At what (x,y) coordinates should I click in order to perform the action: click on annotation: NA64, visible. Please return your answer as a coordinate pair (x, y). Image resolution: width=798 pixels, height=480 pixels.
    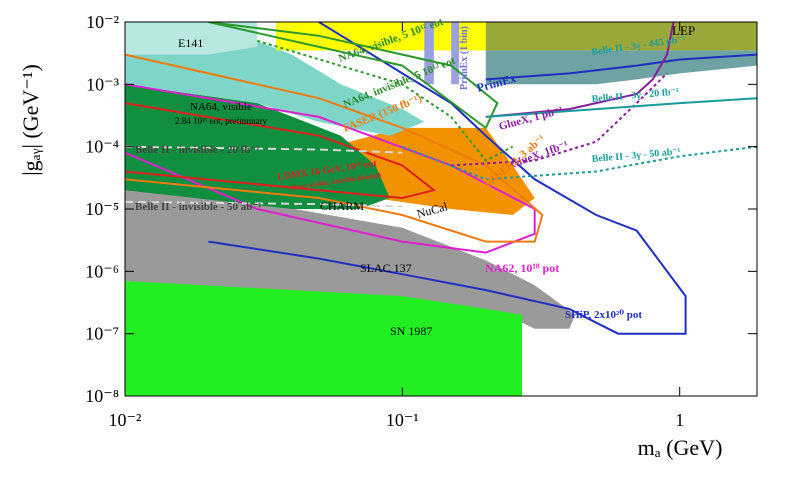
    Looking at the image, I should click on (221, 107).